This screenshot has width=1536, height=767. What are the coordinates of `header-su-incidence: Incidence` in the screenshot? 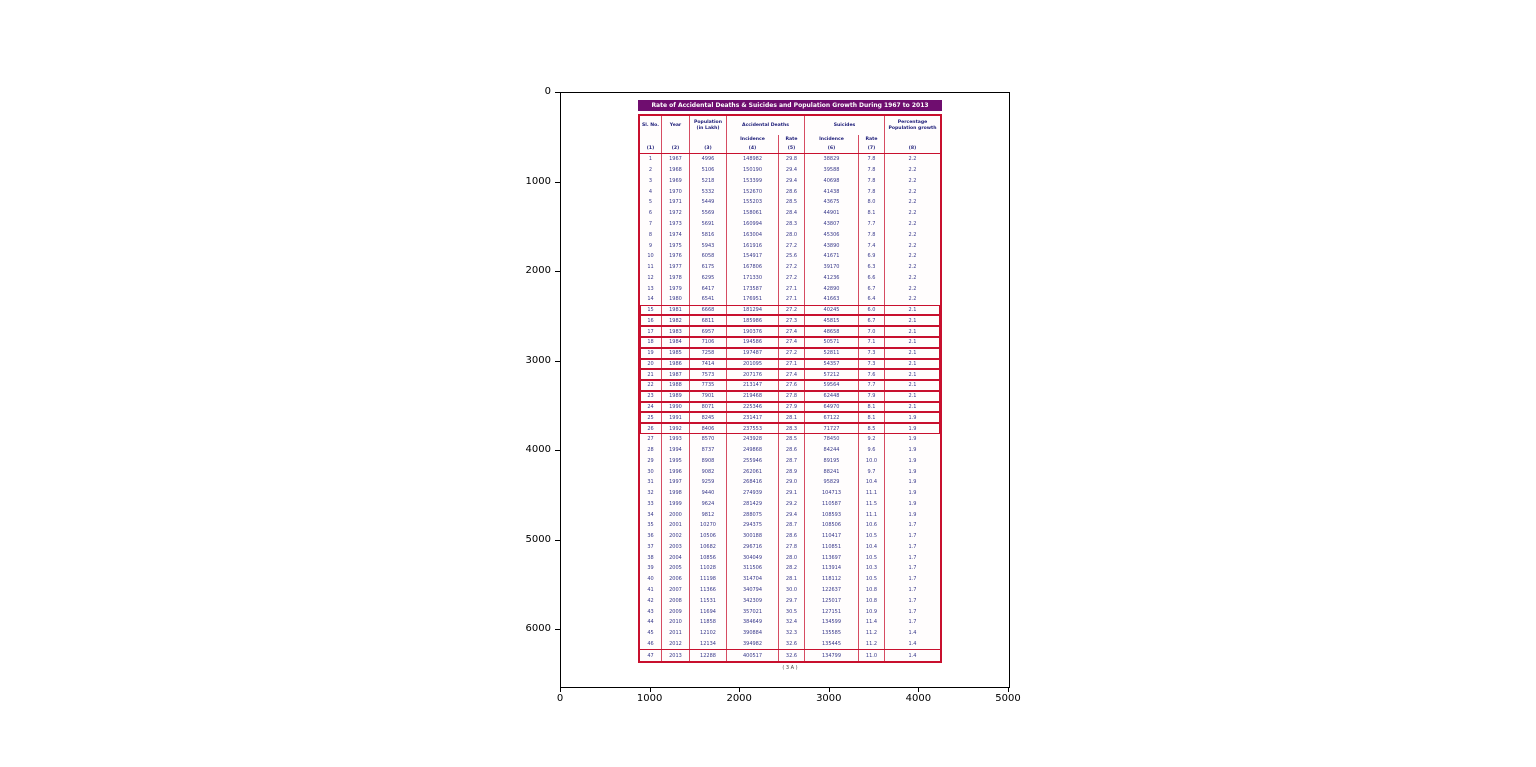 It's located at (832, 139).